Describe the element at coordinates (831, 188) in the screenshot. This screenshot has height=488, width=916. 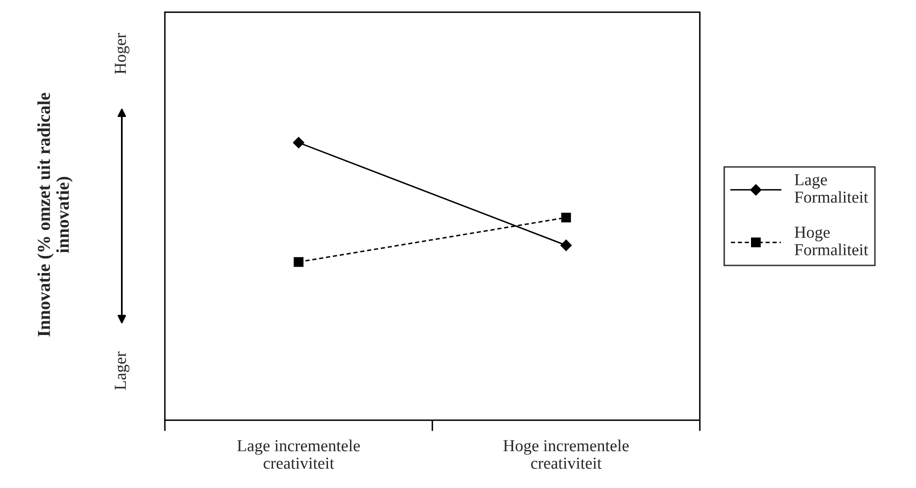
I see `legend-label: Lage Formaliteit` at that location.